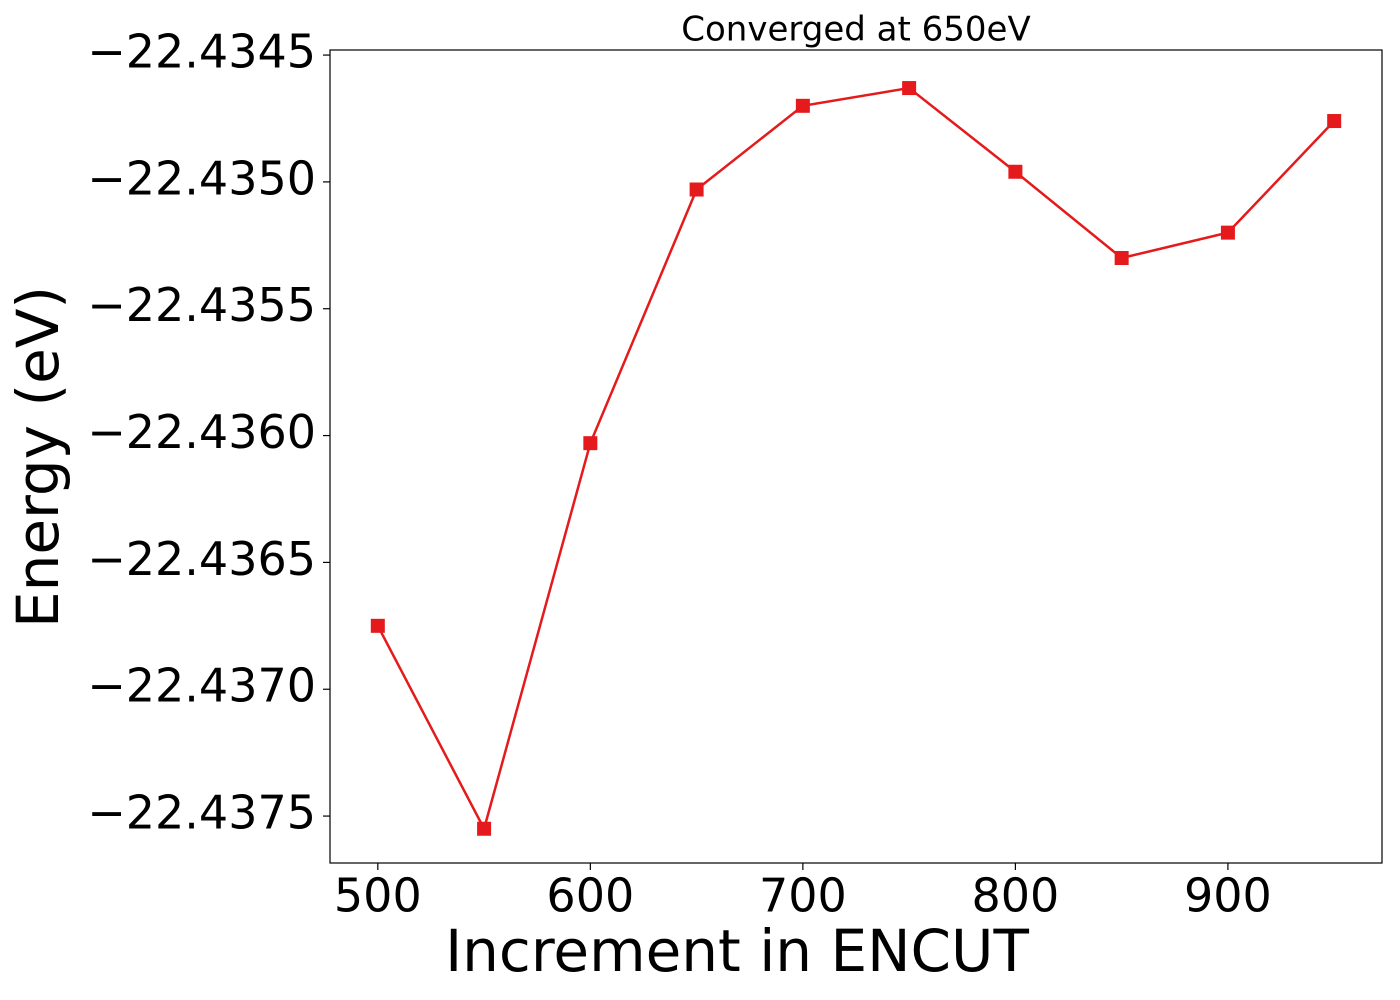  Describe the element at coordinates (590, 896) in the screenshot. I see `x-tick-label: 600` at that location.